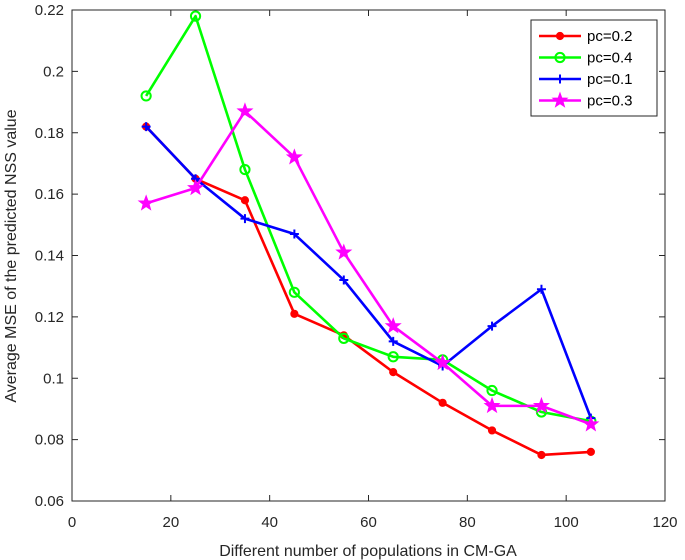  Describe the element at coordinates (585, 36) in the screenshot. I see `legend-item-pc-0-2: pc=0.2` at that location.